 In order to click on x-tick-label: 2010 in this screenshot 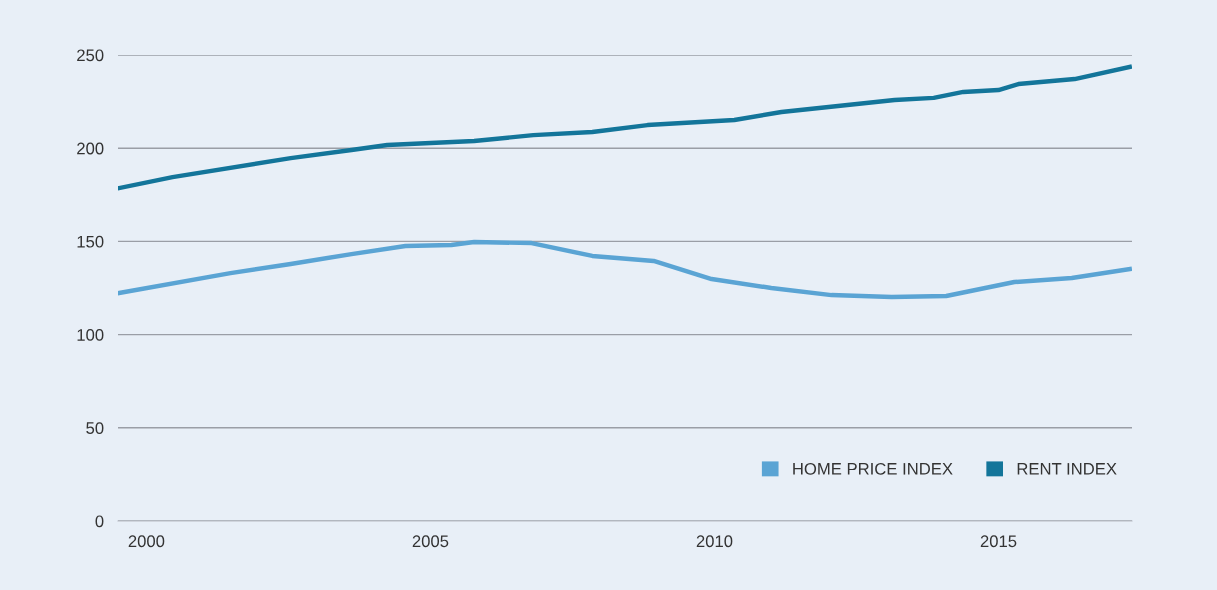, I will do `click(714, 541)`.